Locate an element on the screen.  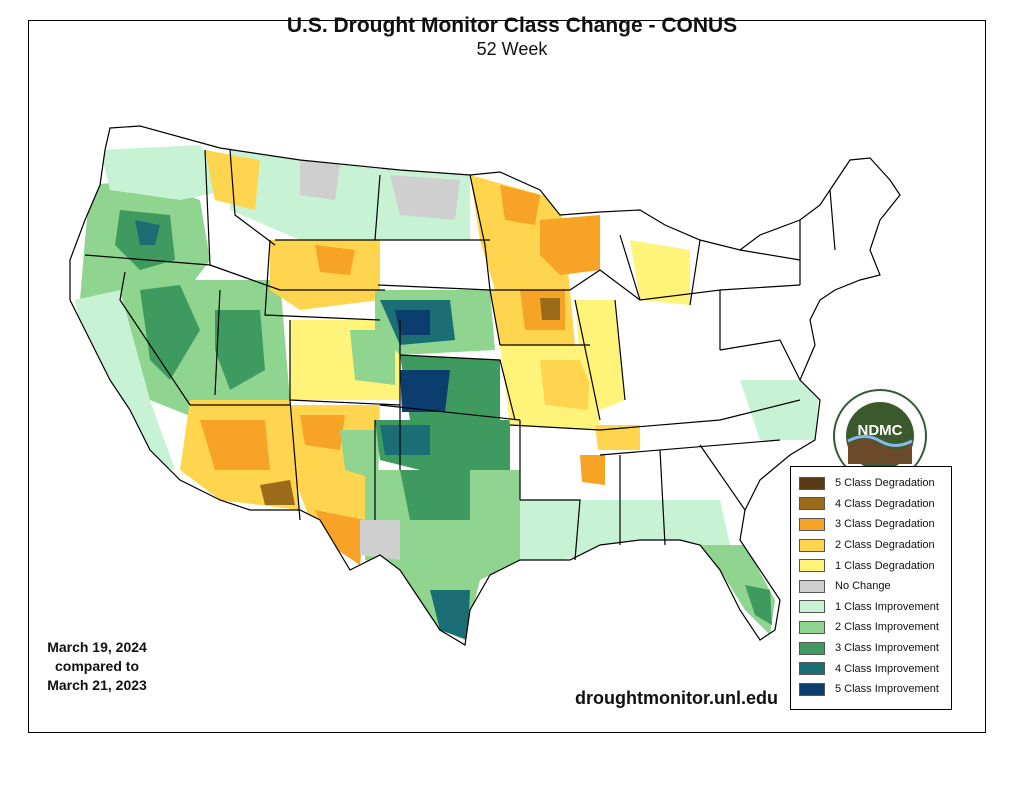
legend-label: 3 Class Degradation is located at coordinates (885, 524).